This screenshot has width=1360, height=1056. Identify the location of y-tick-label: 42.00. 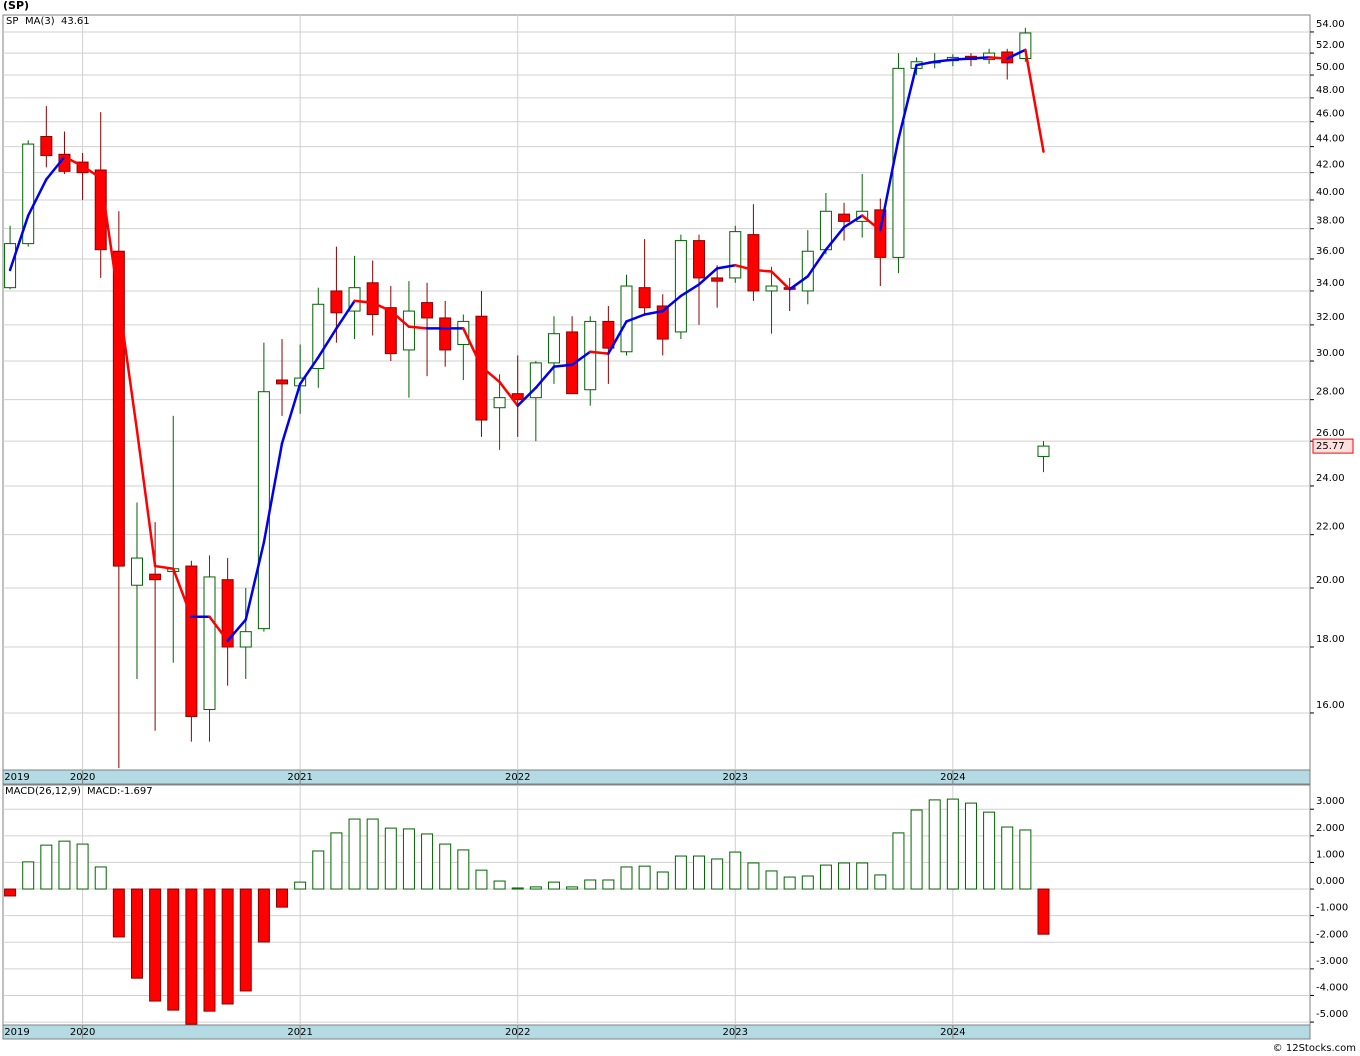
(1330, 165).